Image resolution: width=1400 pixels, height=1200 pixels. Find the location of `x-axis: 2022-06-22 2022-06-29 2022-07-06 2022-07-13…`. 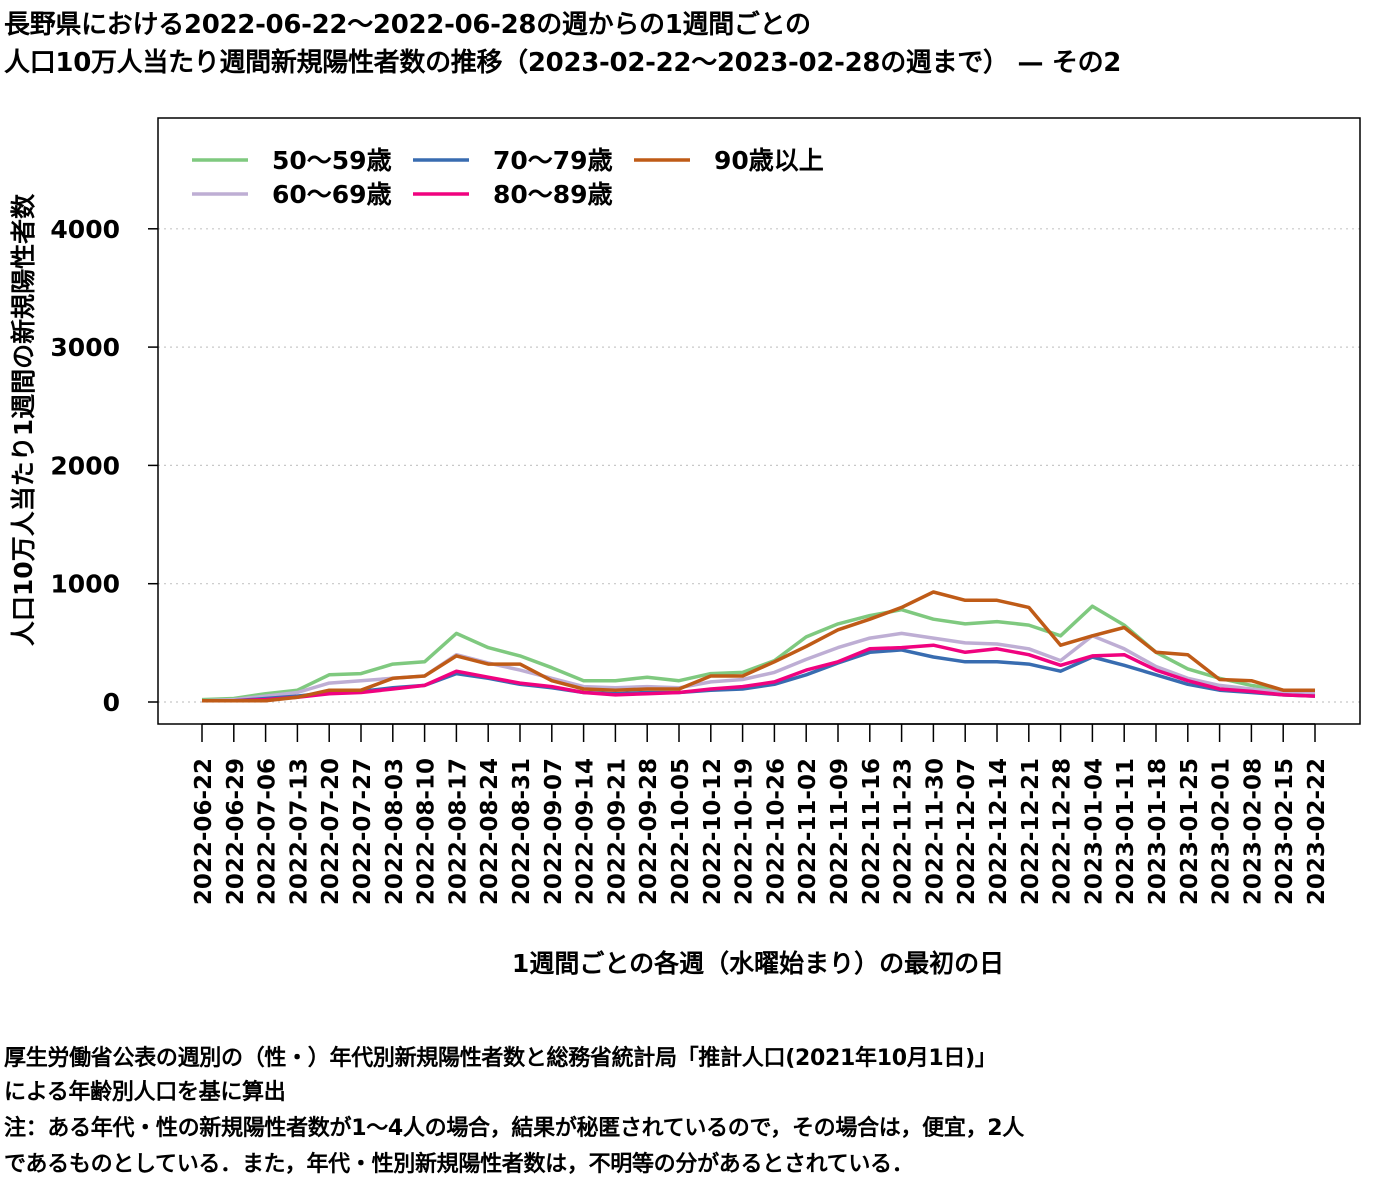

x-axis: 2022-06-22 2022-06-29 2022-07-06 2022-07-13… is located at coordinates (760, 814).